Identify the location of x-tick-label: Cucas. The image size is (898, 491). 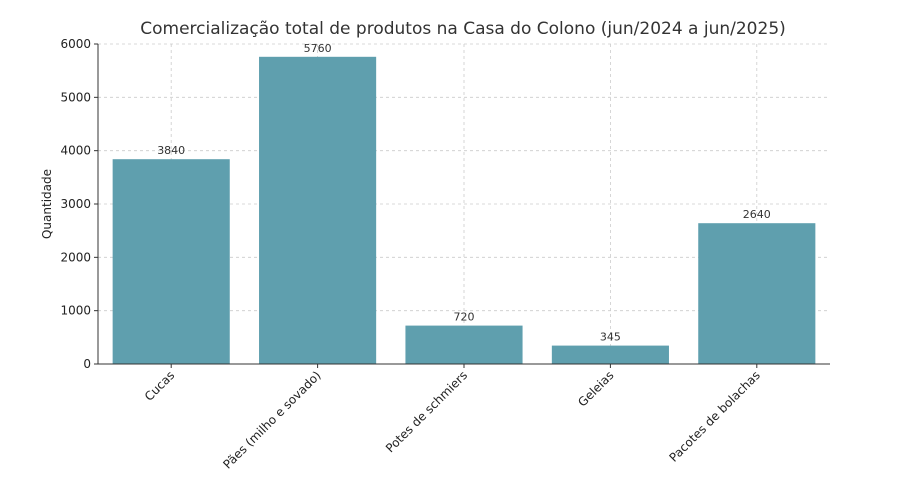
(159, 385).